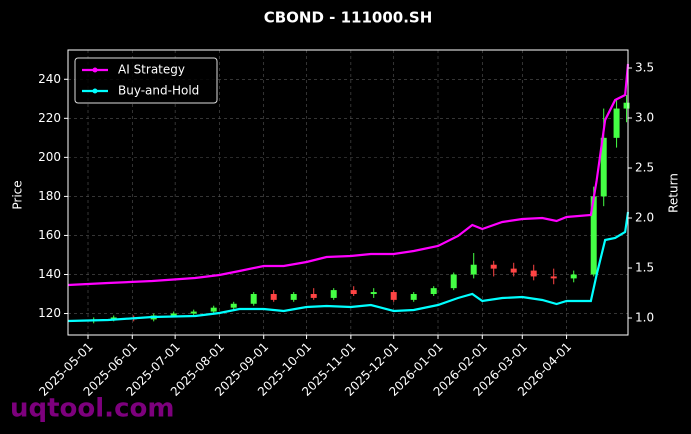  What do you see at coordinates (49, 196) in the screenshot?
I see `y-tick-label: 180` at bounding box center [49, 196].